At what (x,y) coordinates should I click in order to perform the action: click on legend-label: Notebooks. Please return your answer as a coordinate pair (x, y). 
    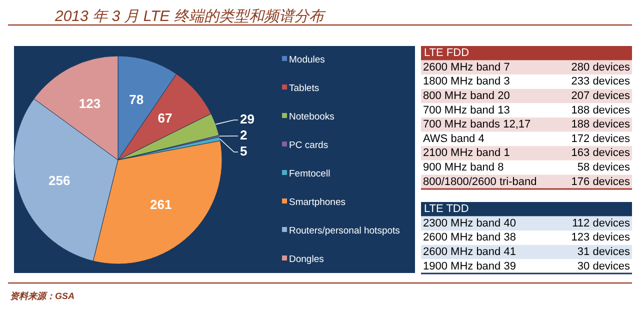
    Looking at the image, I should click on (312, 117).